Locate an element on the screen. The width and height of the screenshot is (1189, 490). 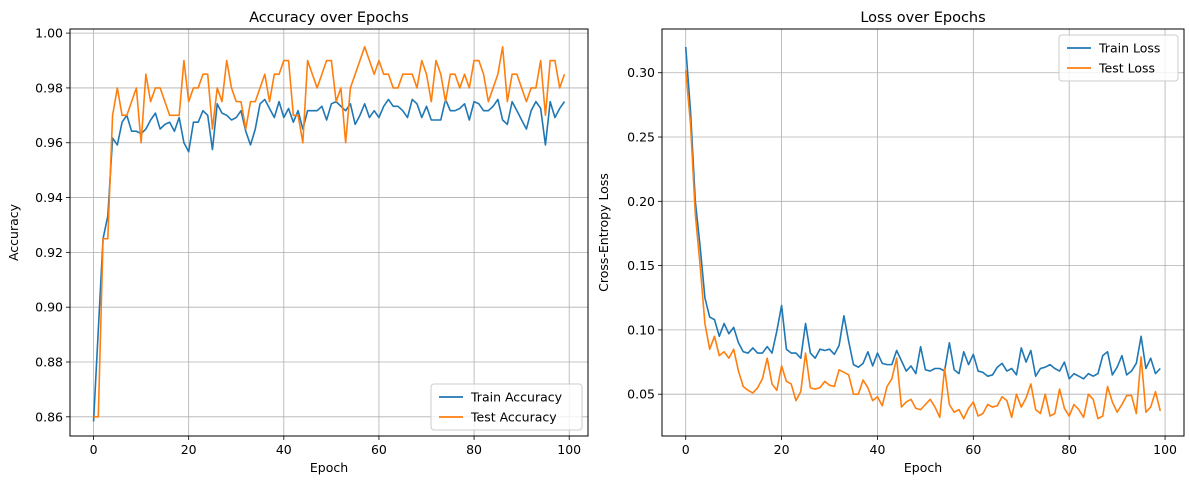
y-tick-label: 0.05 is located at coordinates (641, 394).